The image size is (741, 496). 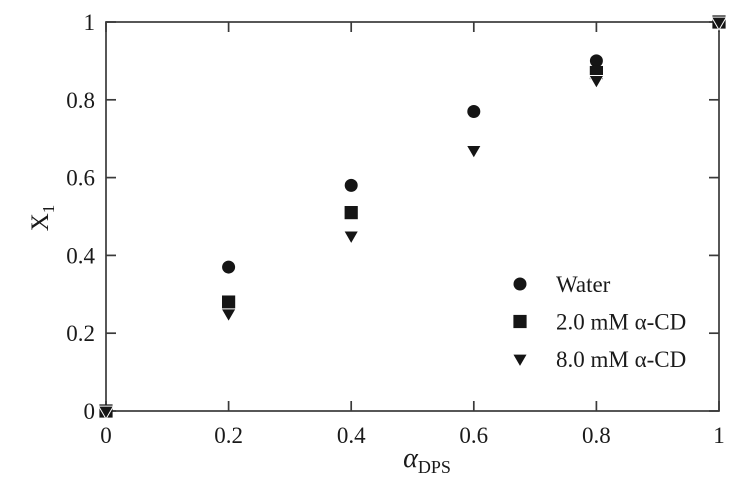 I want to click on legend-label: Water, so click(x=583, y=284).